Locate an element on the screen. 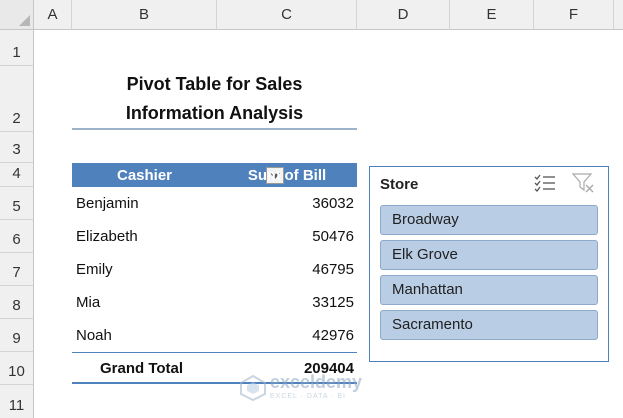 The height and width of the screenshot is (418, 623). grand-total-divider is located at coordinates (214, 352).